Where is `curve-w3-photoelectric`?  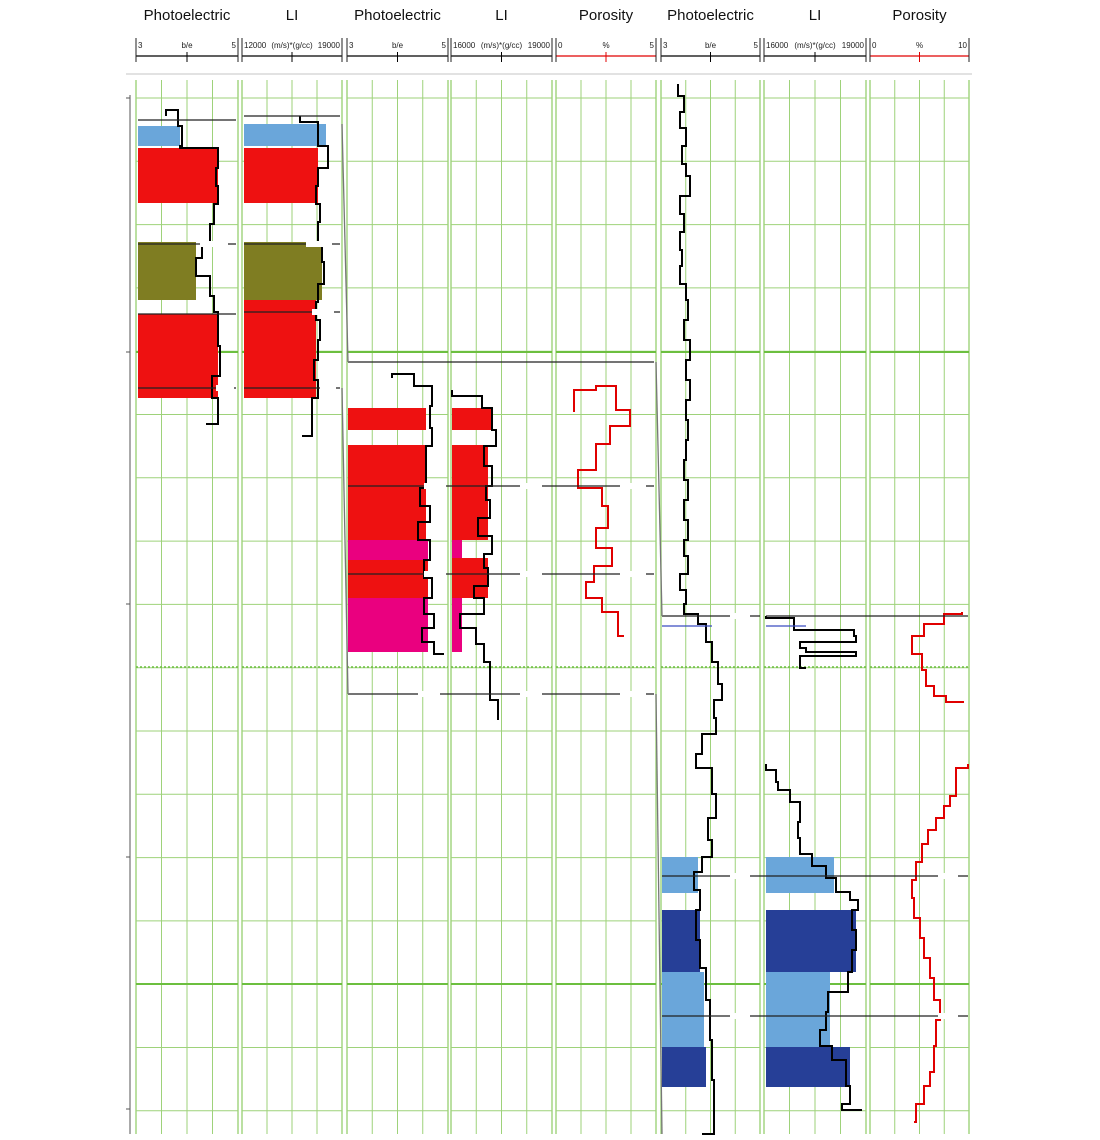 curve-w3-photoelectric is located at coordinates (700, 609).